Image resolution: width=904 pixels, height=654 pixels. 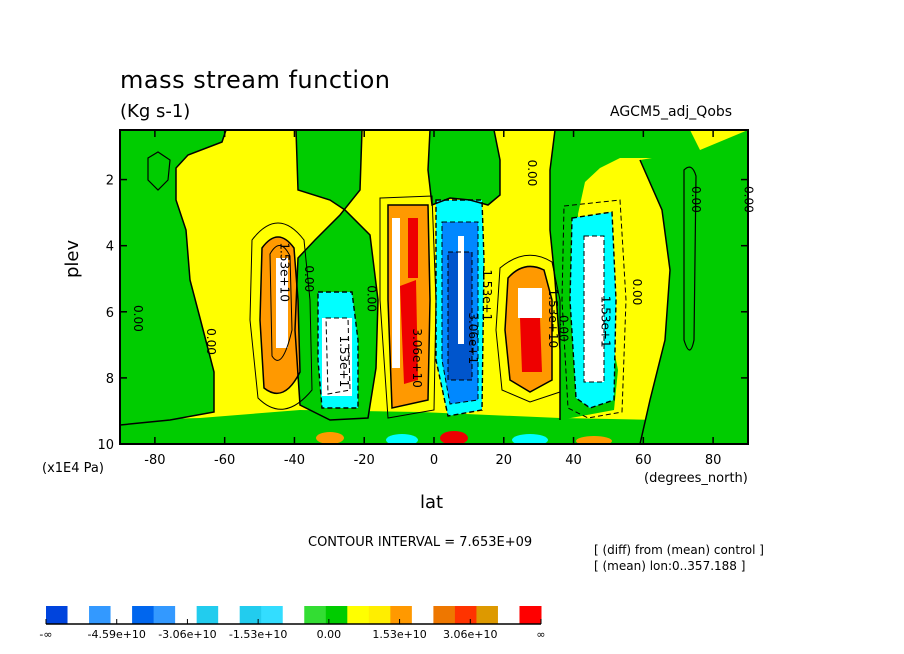 What do you see at coordinates (155, 111) in the screenshot?
I see `chart-units: (Kg s-1)` at bounding box center [155, 111].